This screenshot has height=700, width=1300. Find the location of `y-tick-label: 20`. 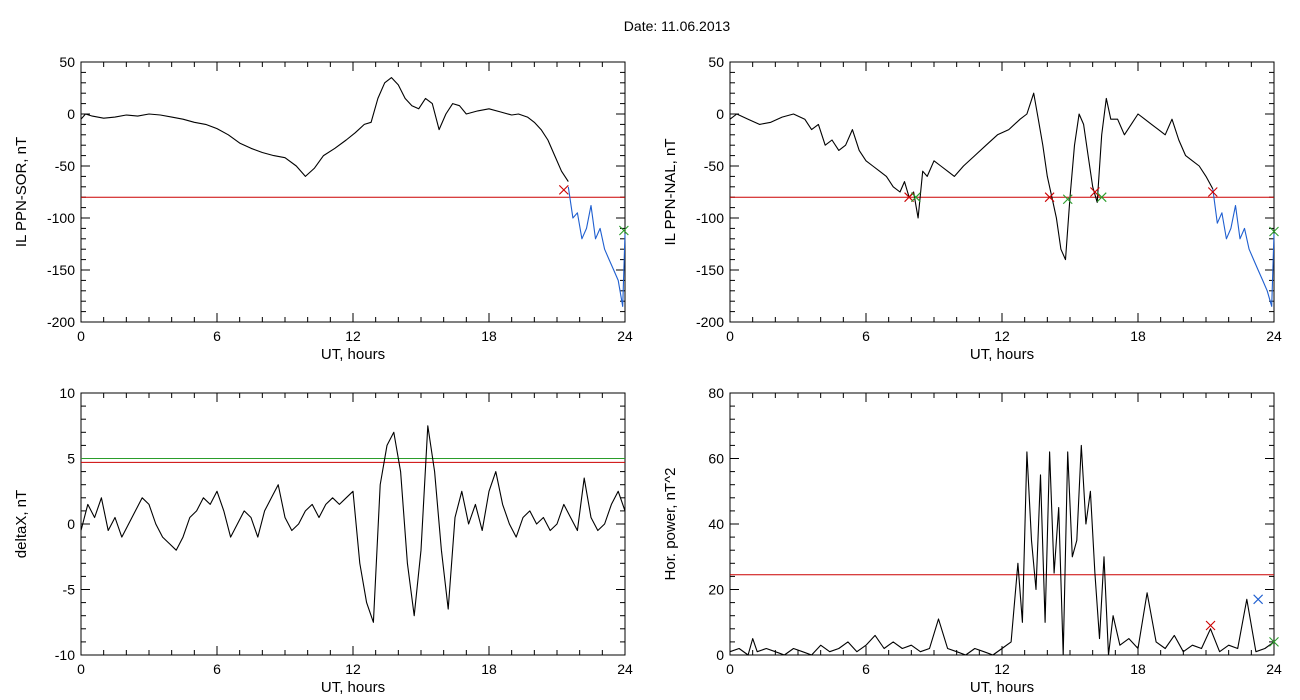

y-tick-label: 20 is located at coordinates (716, 590).